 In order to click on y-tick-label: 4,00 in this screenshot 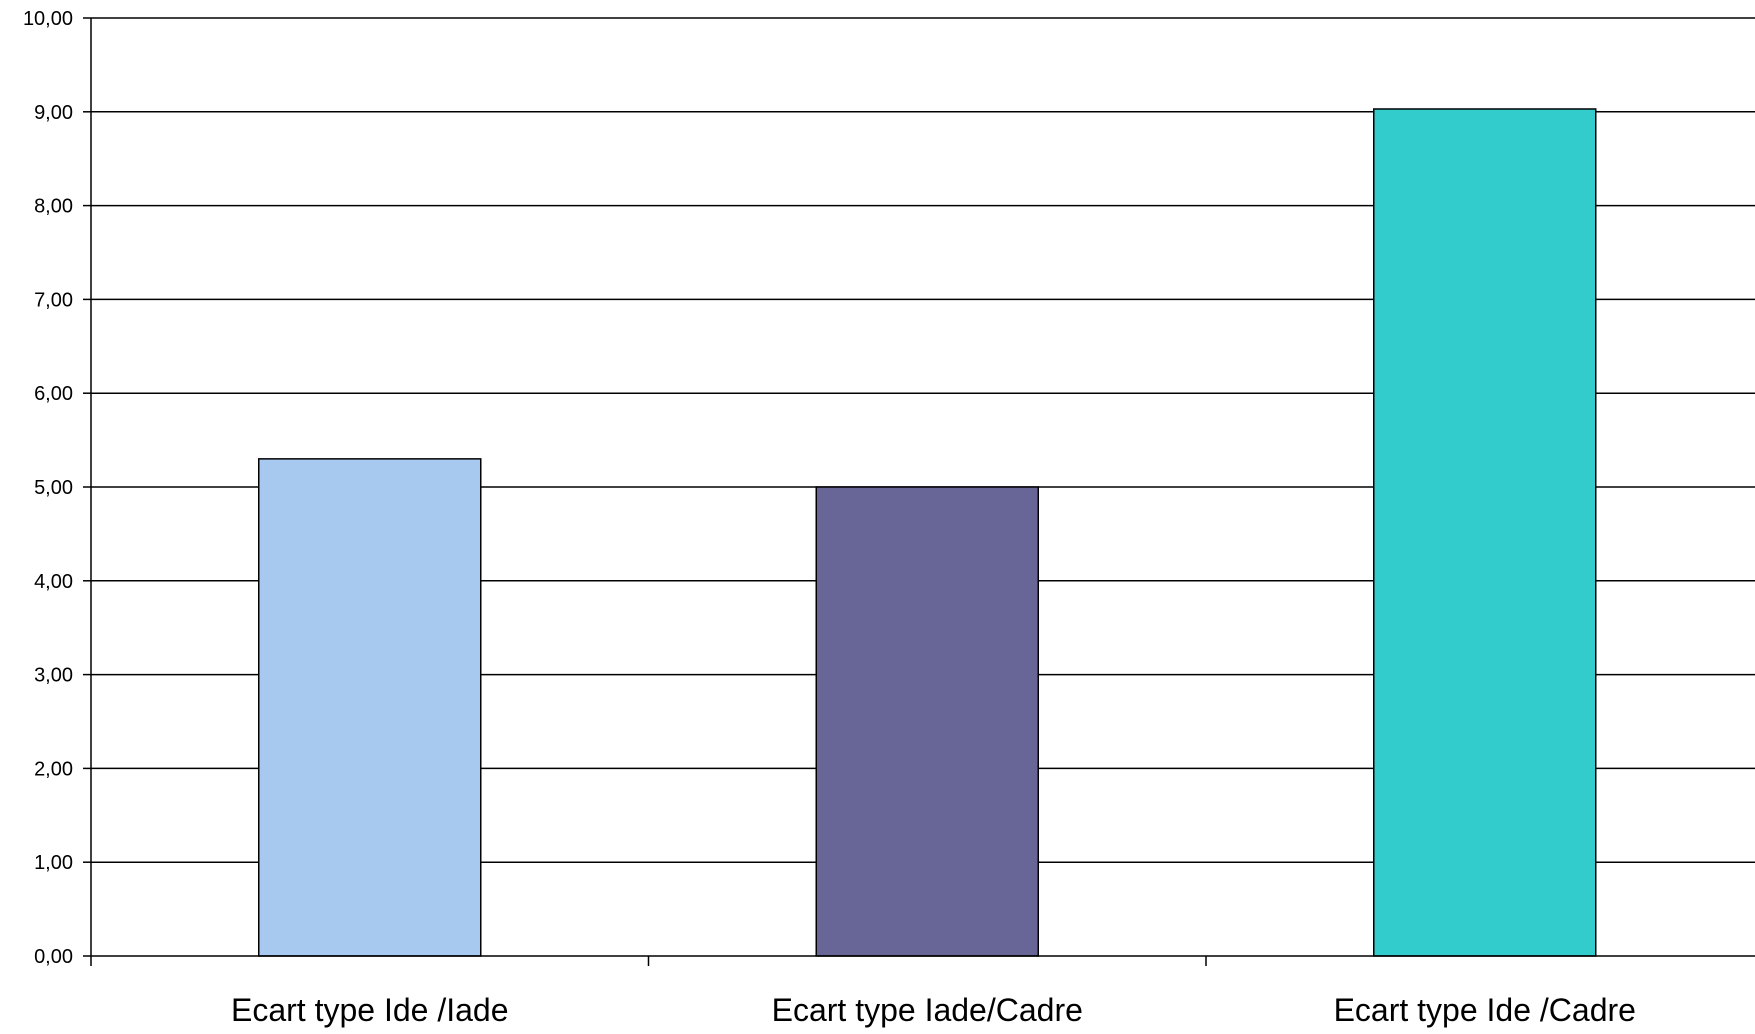, I will do `click(53, 582)`.